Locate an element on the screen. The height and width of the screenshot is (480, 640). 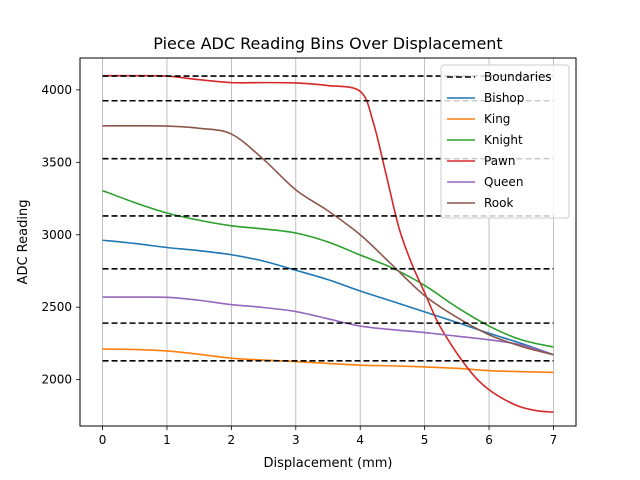
series-line-queen is located at coordinates (328, 326).